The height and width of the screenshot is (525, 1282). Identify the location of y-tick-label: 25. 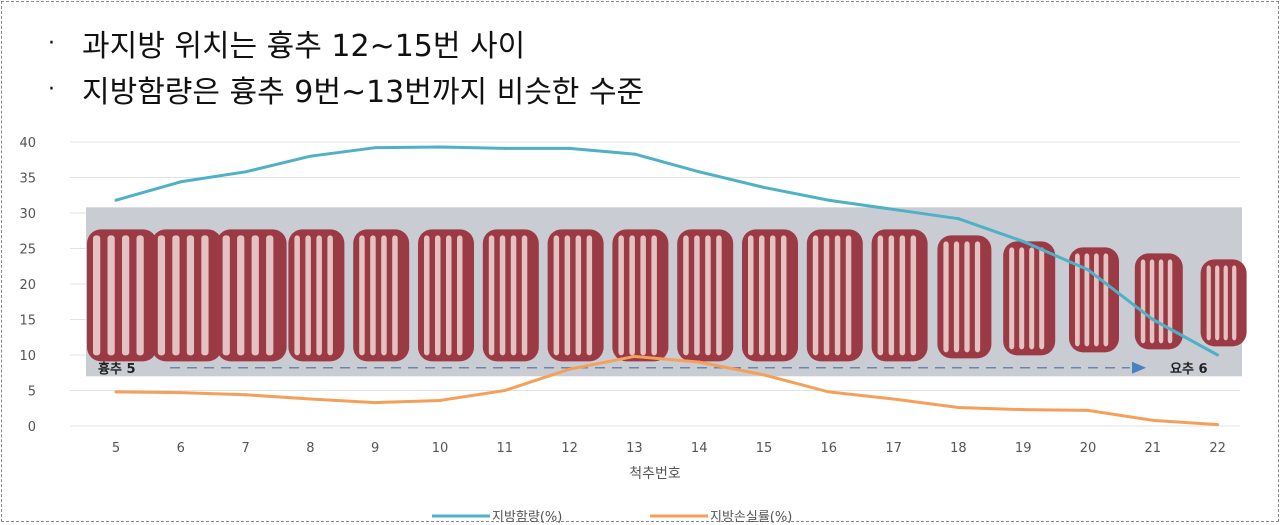
(27, 250).